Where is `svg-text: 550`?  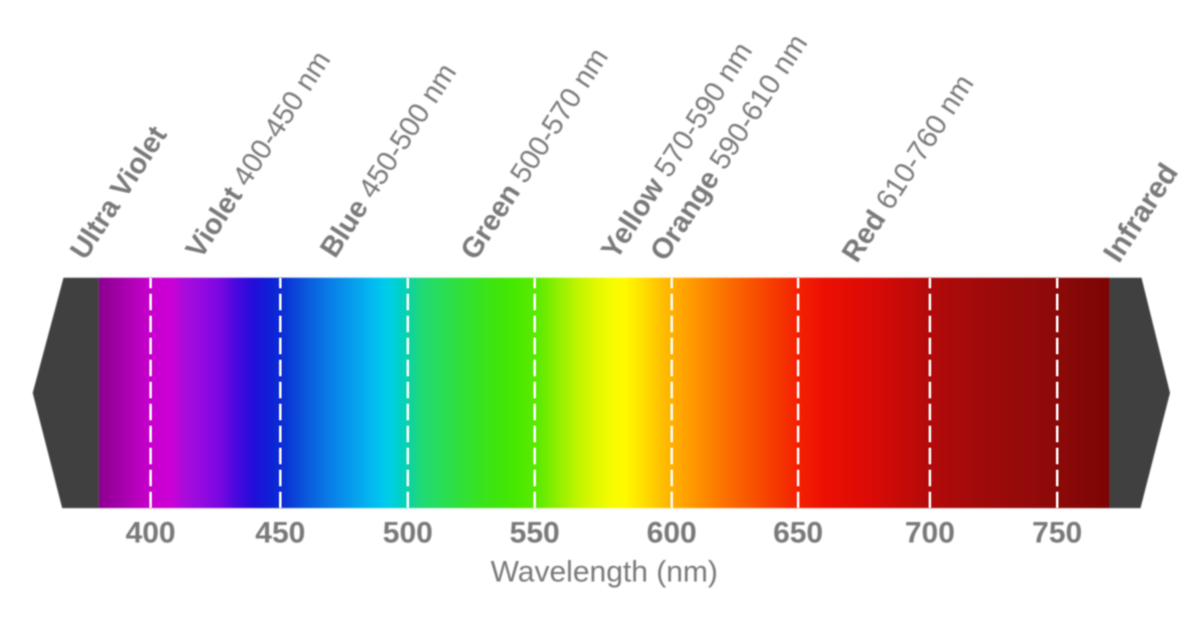 svg-text: 550 is located at coordinates (535, 533).